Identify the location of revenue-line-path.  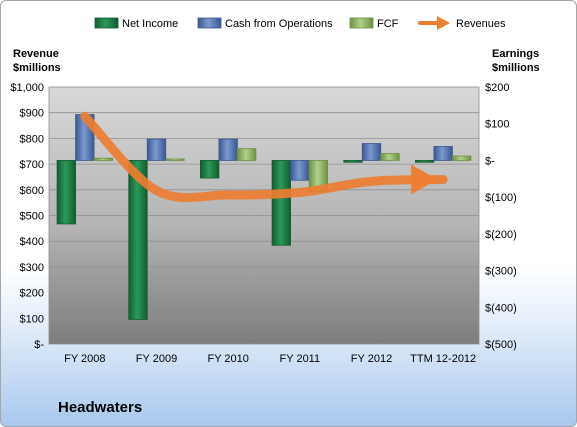
(264, 157).